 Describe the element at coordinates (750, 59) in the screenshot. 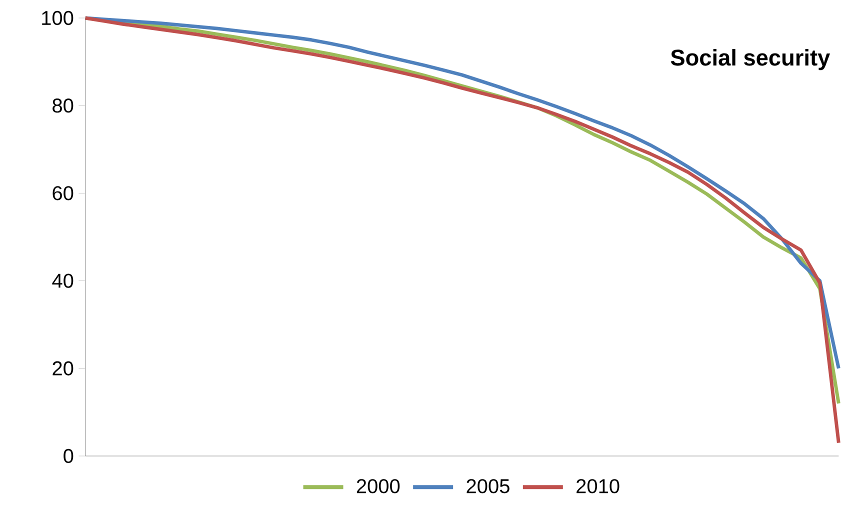

I see `text: Social security` at that location.